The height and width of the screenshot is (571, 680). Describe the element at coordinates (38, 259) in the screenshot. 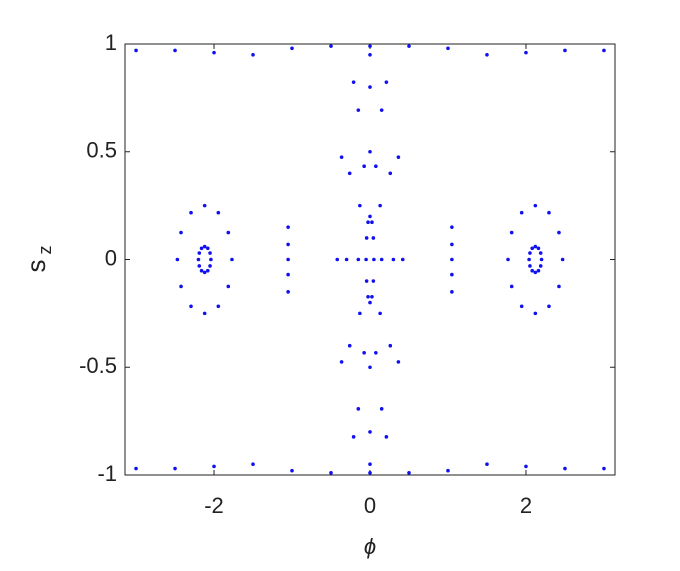

I see `y-axis-label-group: s z` at that location.